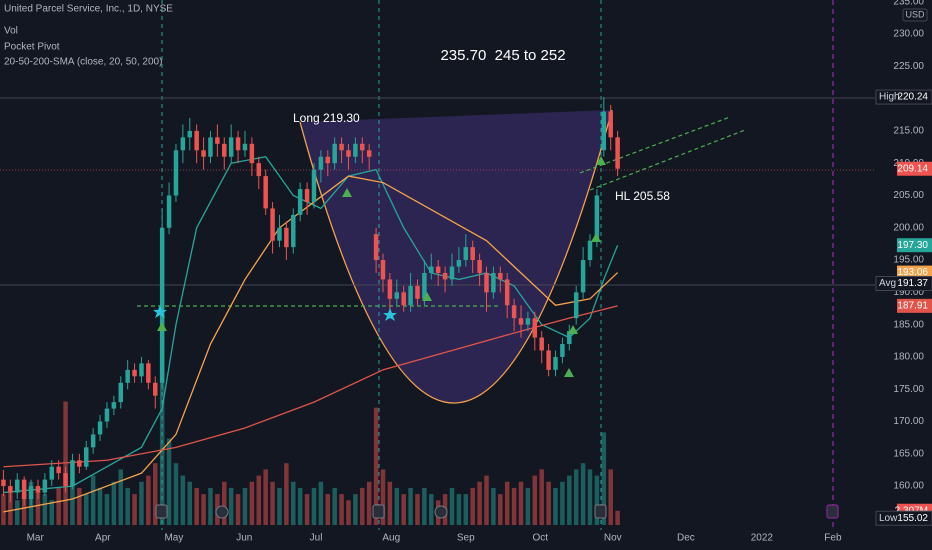  Describe the element at coordinates (908, 260) in the screenshot. I see `y-tick-label: 195.00` at that location.